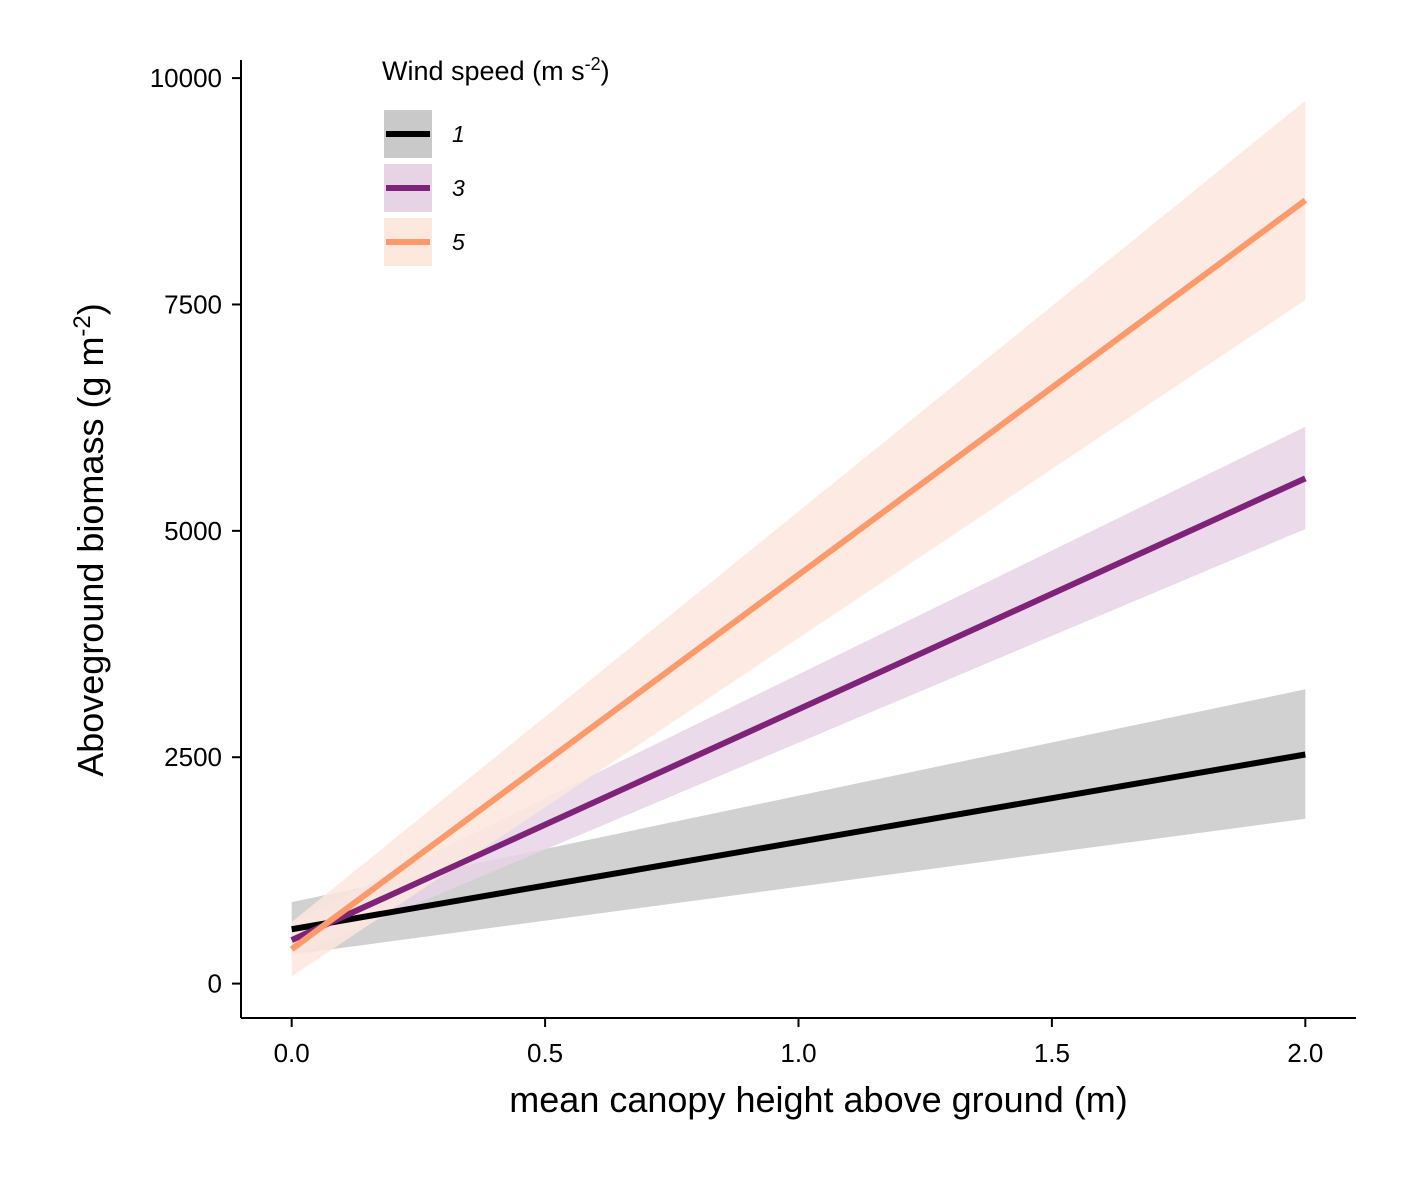 This screenshot has width=1417, height=1181. Describe the element at coordinates (186, 78) in the screenshot. I see `y-tick-label: 10000` at that location.